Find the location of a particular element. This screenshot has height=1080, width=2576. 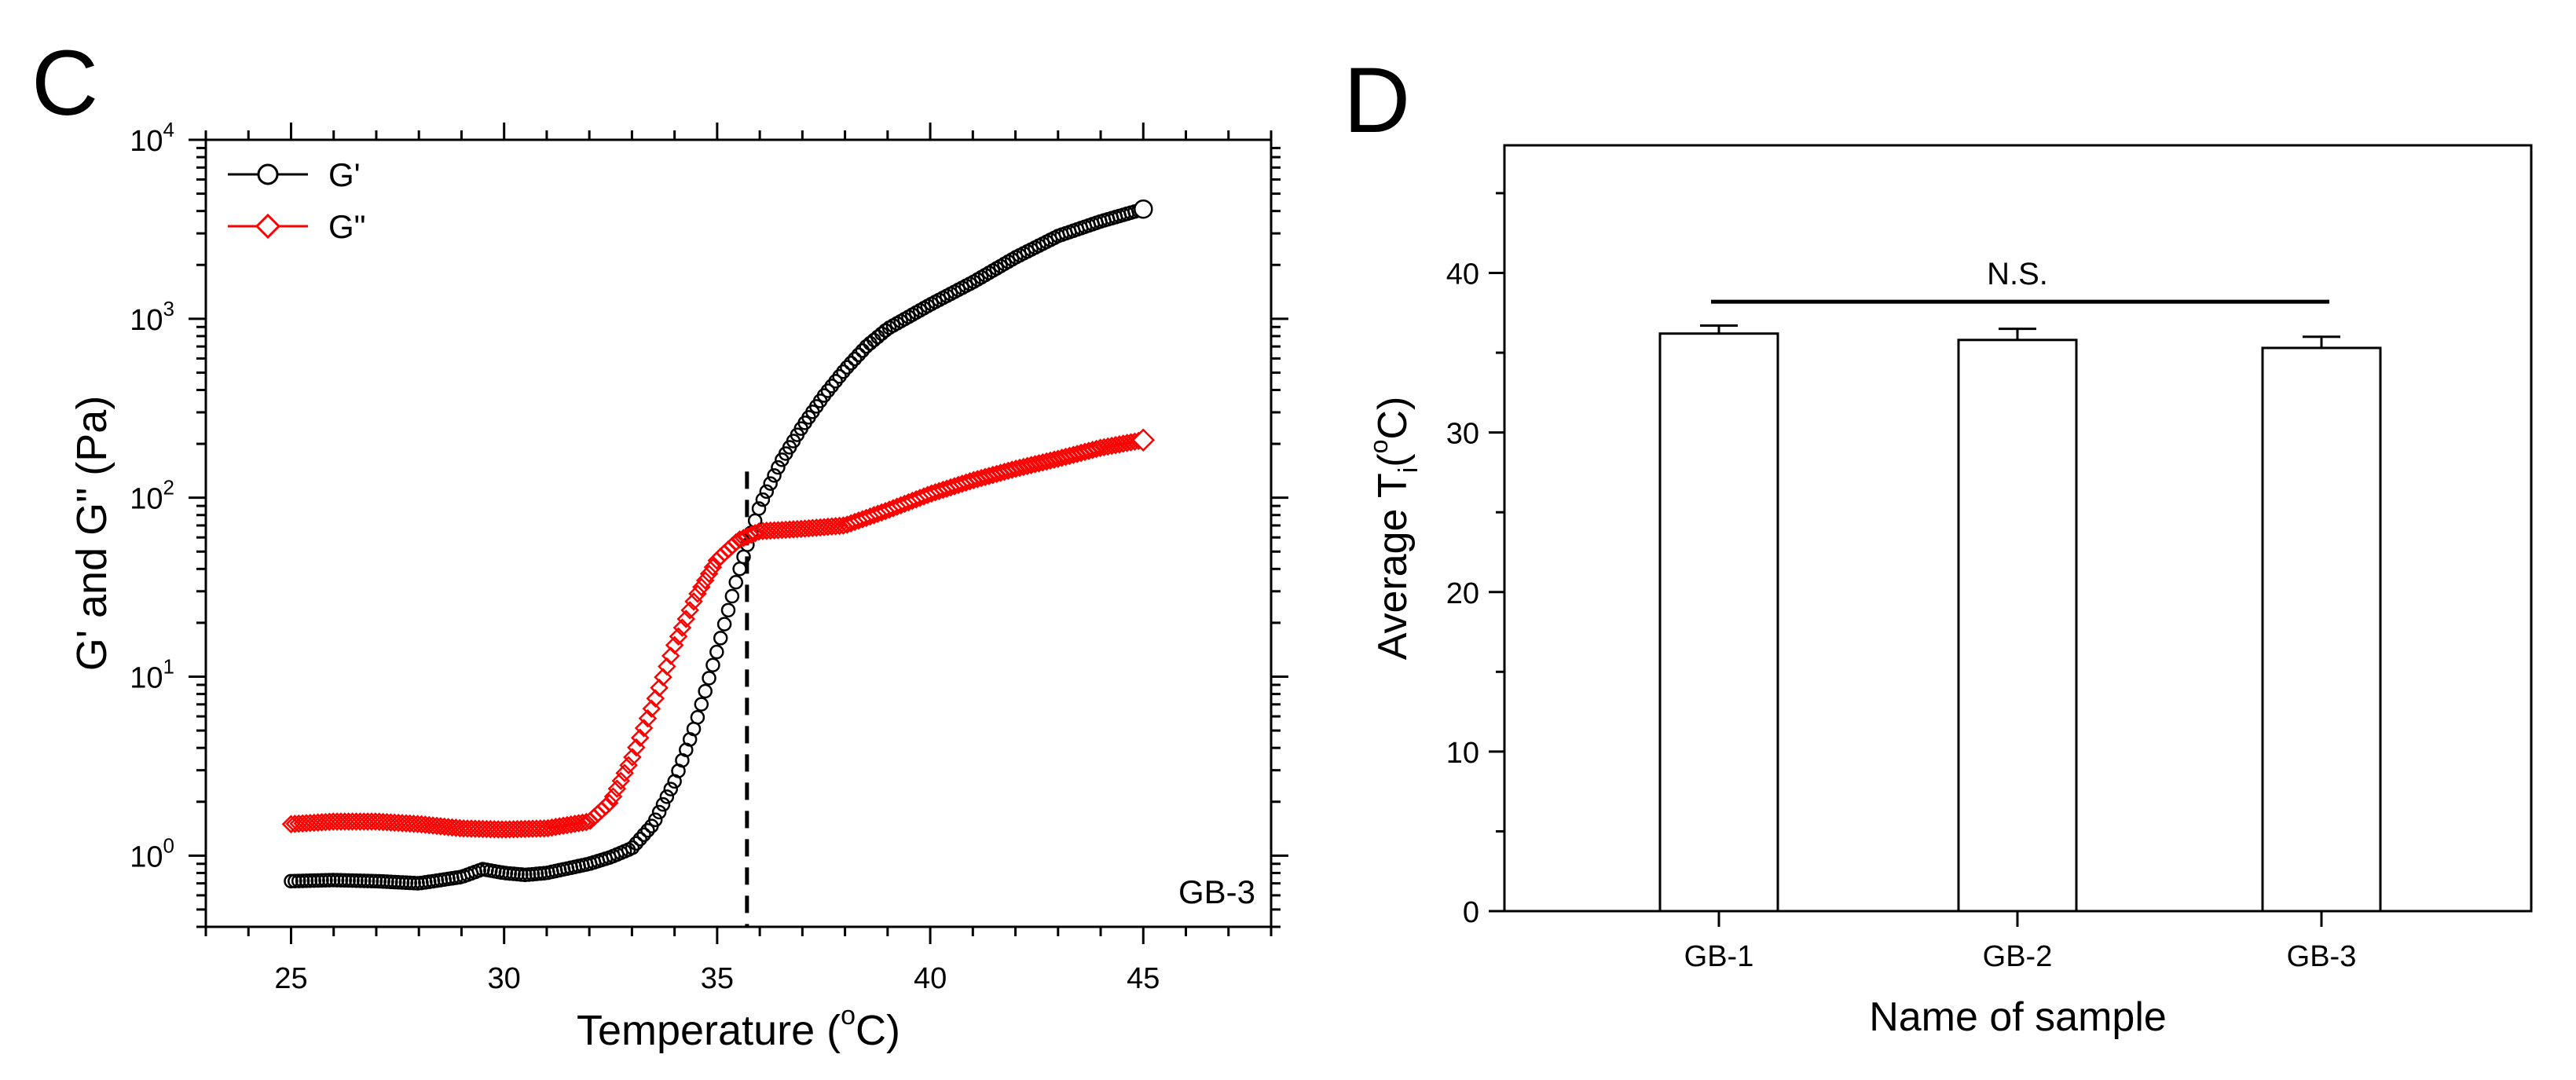

d-y-tick-label: 30 is located at coordinates (1462, 434).